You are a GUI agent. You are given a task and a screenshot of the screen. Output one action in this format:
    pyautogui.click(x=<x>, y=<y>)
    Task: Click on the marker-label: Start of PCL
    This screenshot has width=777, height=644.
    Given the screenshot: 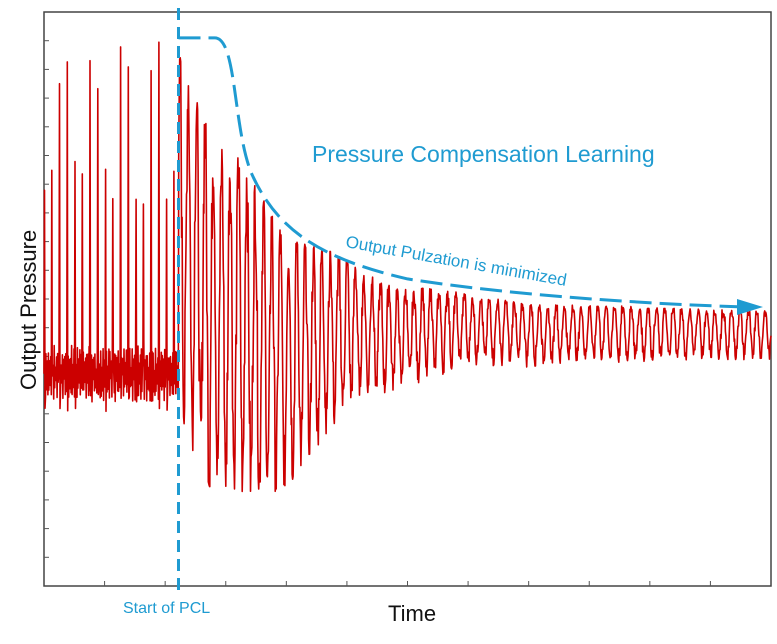 What is the action you would take?
    pyautogui.click(x=166, y=608)
    